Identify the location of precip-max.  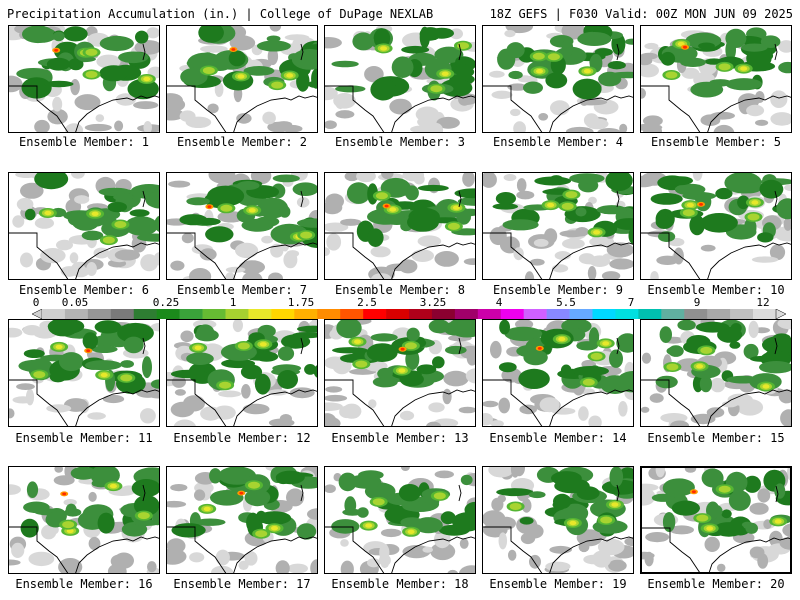
(209, 207).